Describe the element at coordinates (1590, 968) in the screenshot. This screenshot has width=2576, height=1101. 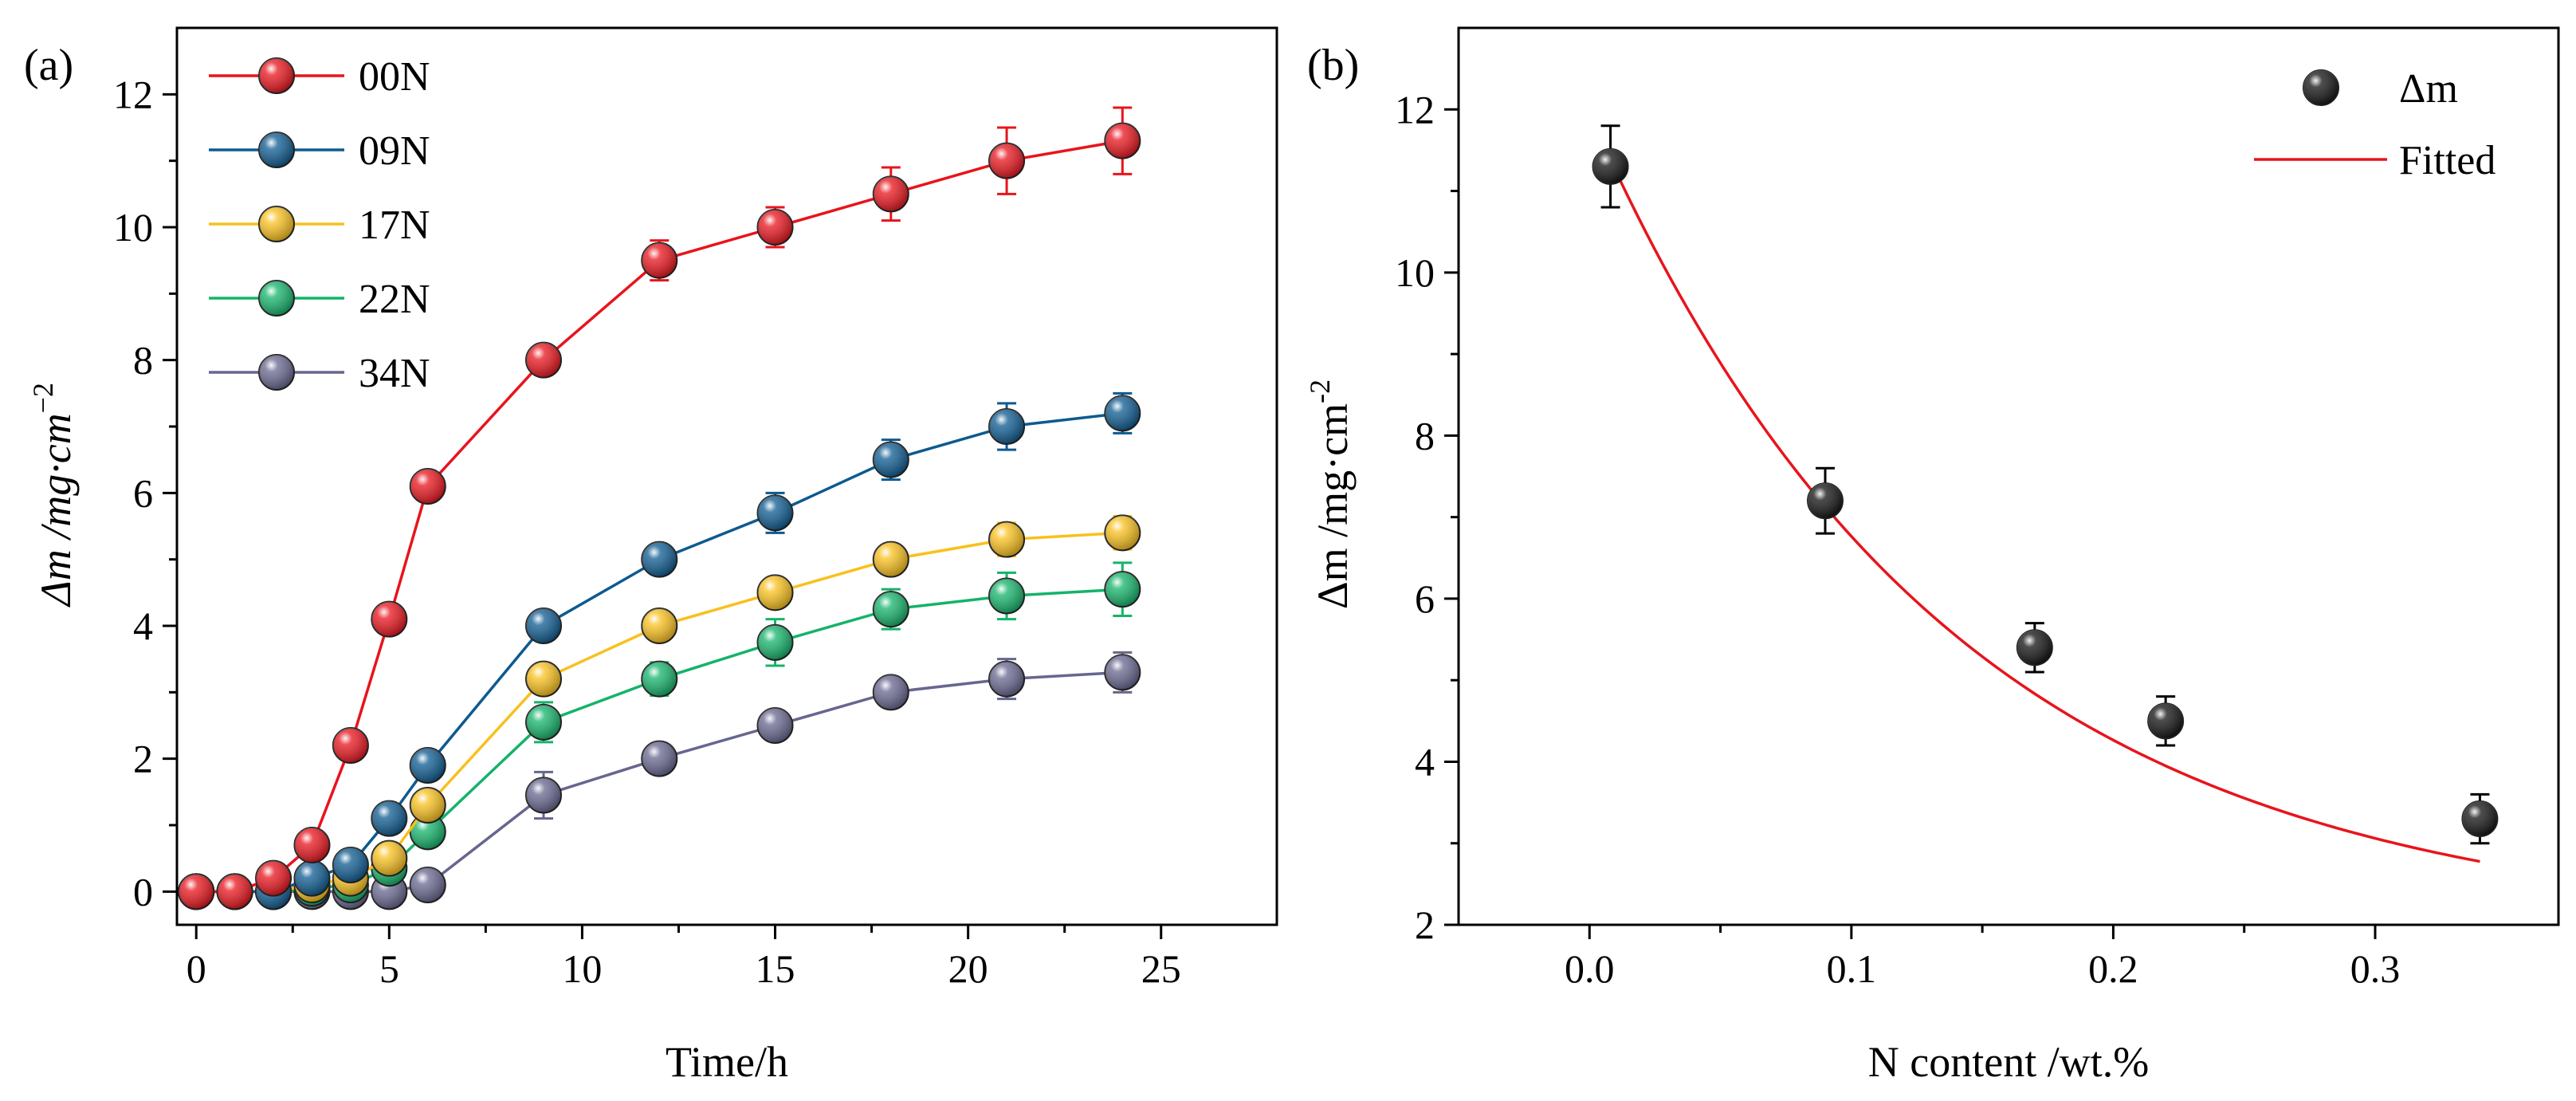
I see `panel-b-x-tick-label: 0.0` at that location.